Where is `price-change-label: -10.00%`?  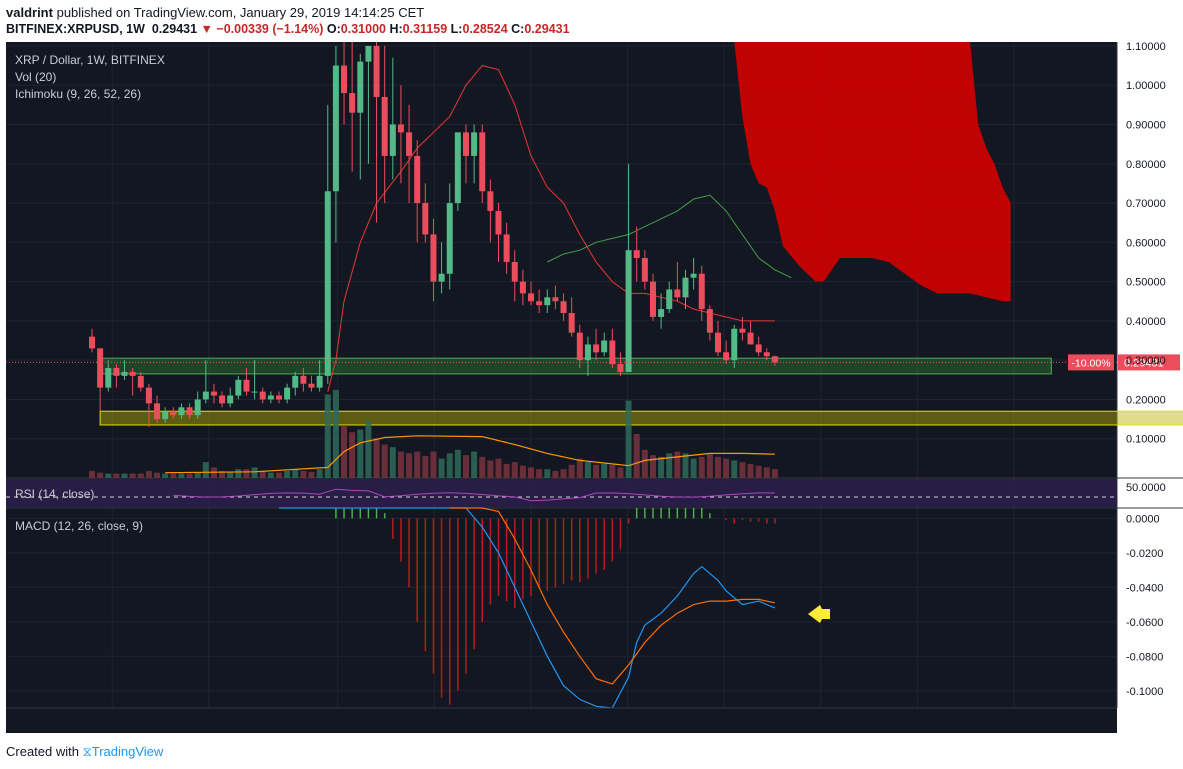
price-change-label: -10.00% is located at coordinates (1090, 363).